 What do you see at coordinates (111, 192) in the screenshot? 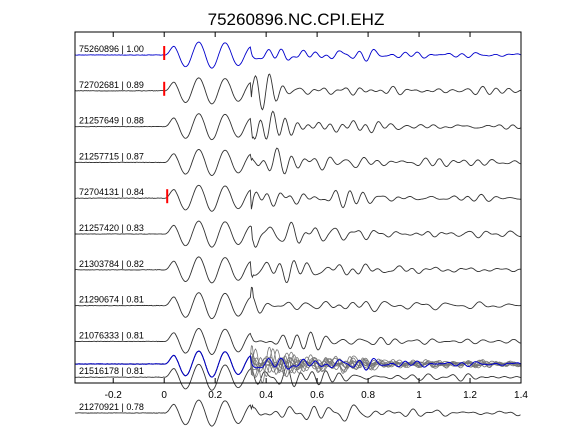
I see `trace-label: 72704131 | 0.84` at bounding box center [111, 192].